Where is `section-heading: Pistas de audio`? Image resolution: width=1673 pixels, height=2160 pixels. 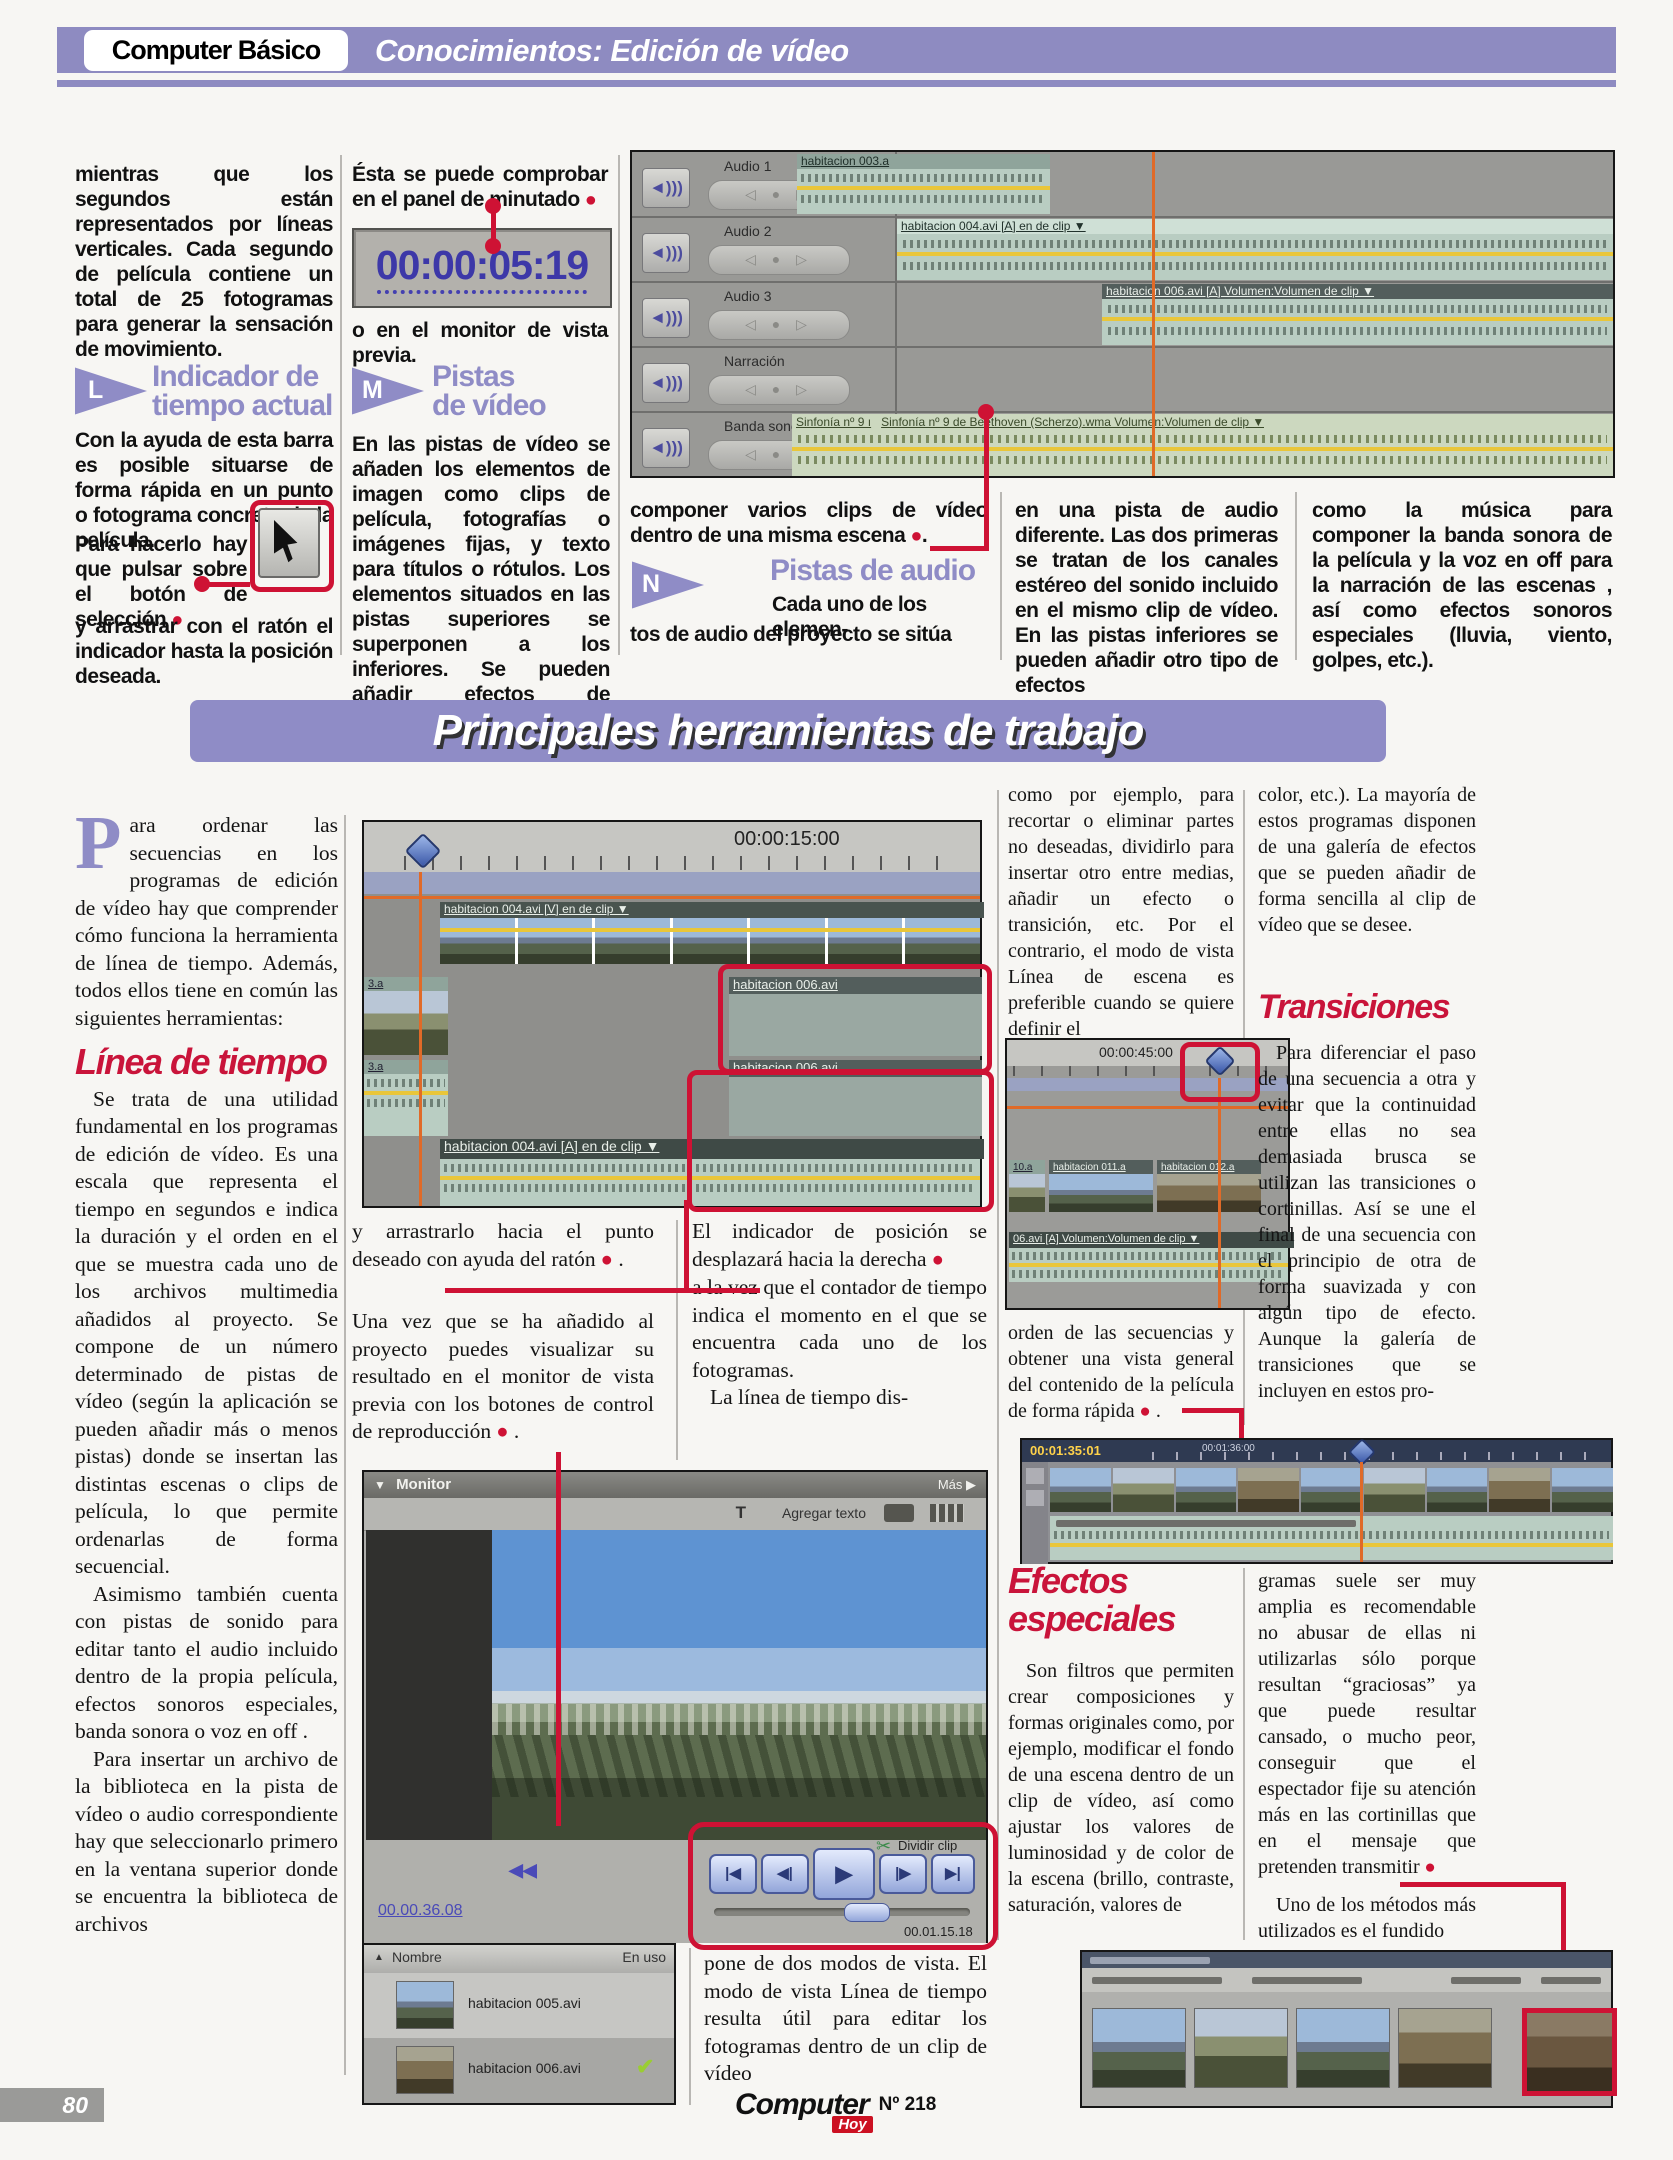 section-heading: Pistas de audio is located at coordinates (873, 570).